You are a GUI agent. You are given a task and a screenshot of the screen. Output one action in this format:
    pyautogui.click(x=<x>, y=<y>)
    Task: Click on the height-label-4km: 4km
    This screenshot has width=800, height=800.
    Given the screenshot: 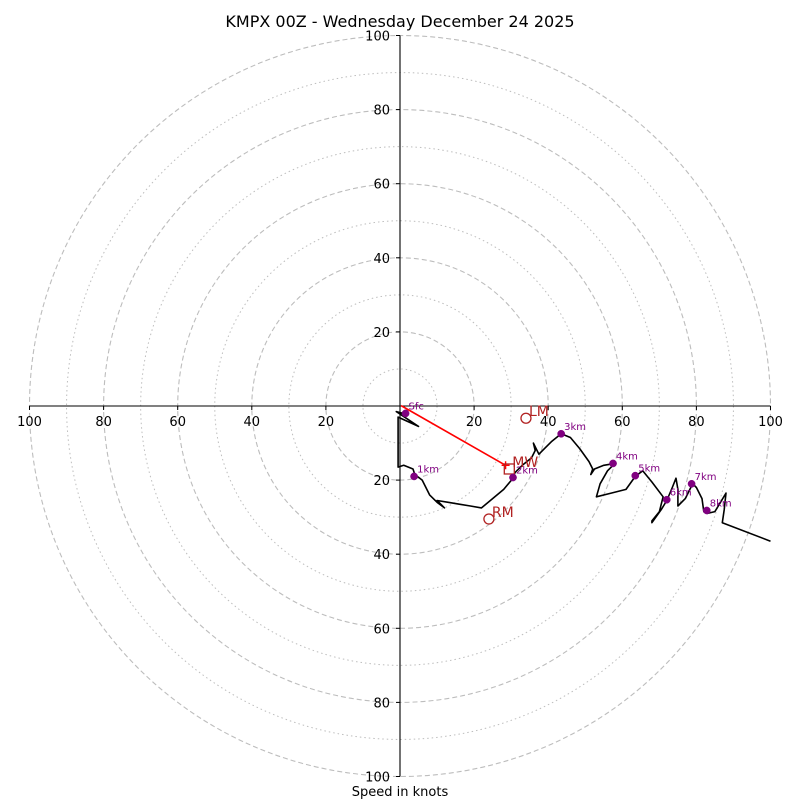 What is the action you would take?
    pyautogui.click(x=627, y=456)
    